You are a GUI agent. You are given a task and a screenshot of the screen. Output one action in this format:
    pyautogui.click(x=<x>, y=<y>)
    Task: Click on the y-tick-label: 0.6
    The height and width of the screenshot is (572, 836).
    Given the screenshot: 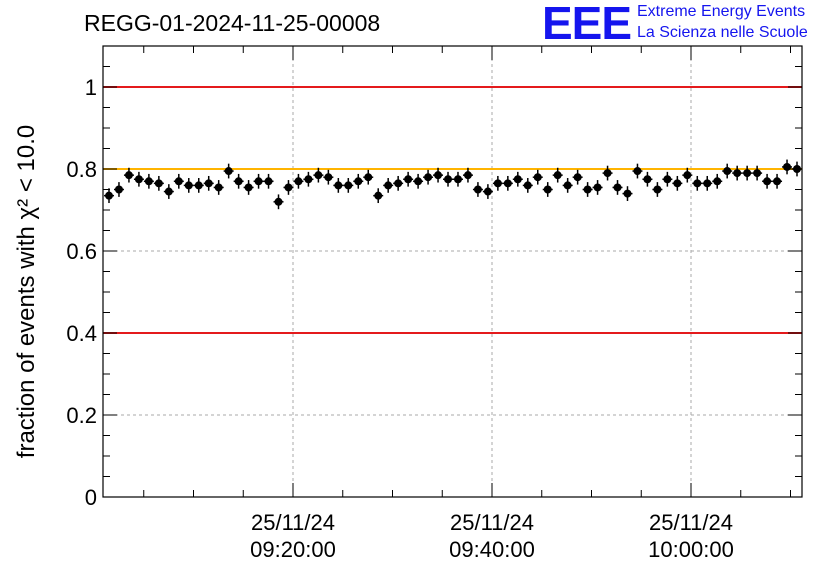 What is the action you would take?
    pyautogui.click(x=81, y=251)
    